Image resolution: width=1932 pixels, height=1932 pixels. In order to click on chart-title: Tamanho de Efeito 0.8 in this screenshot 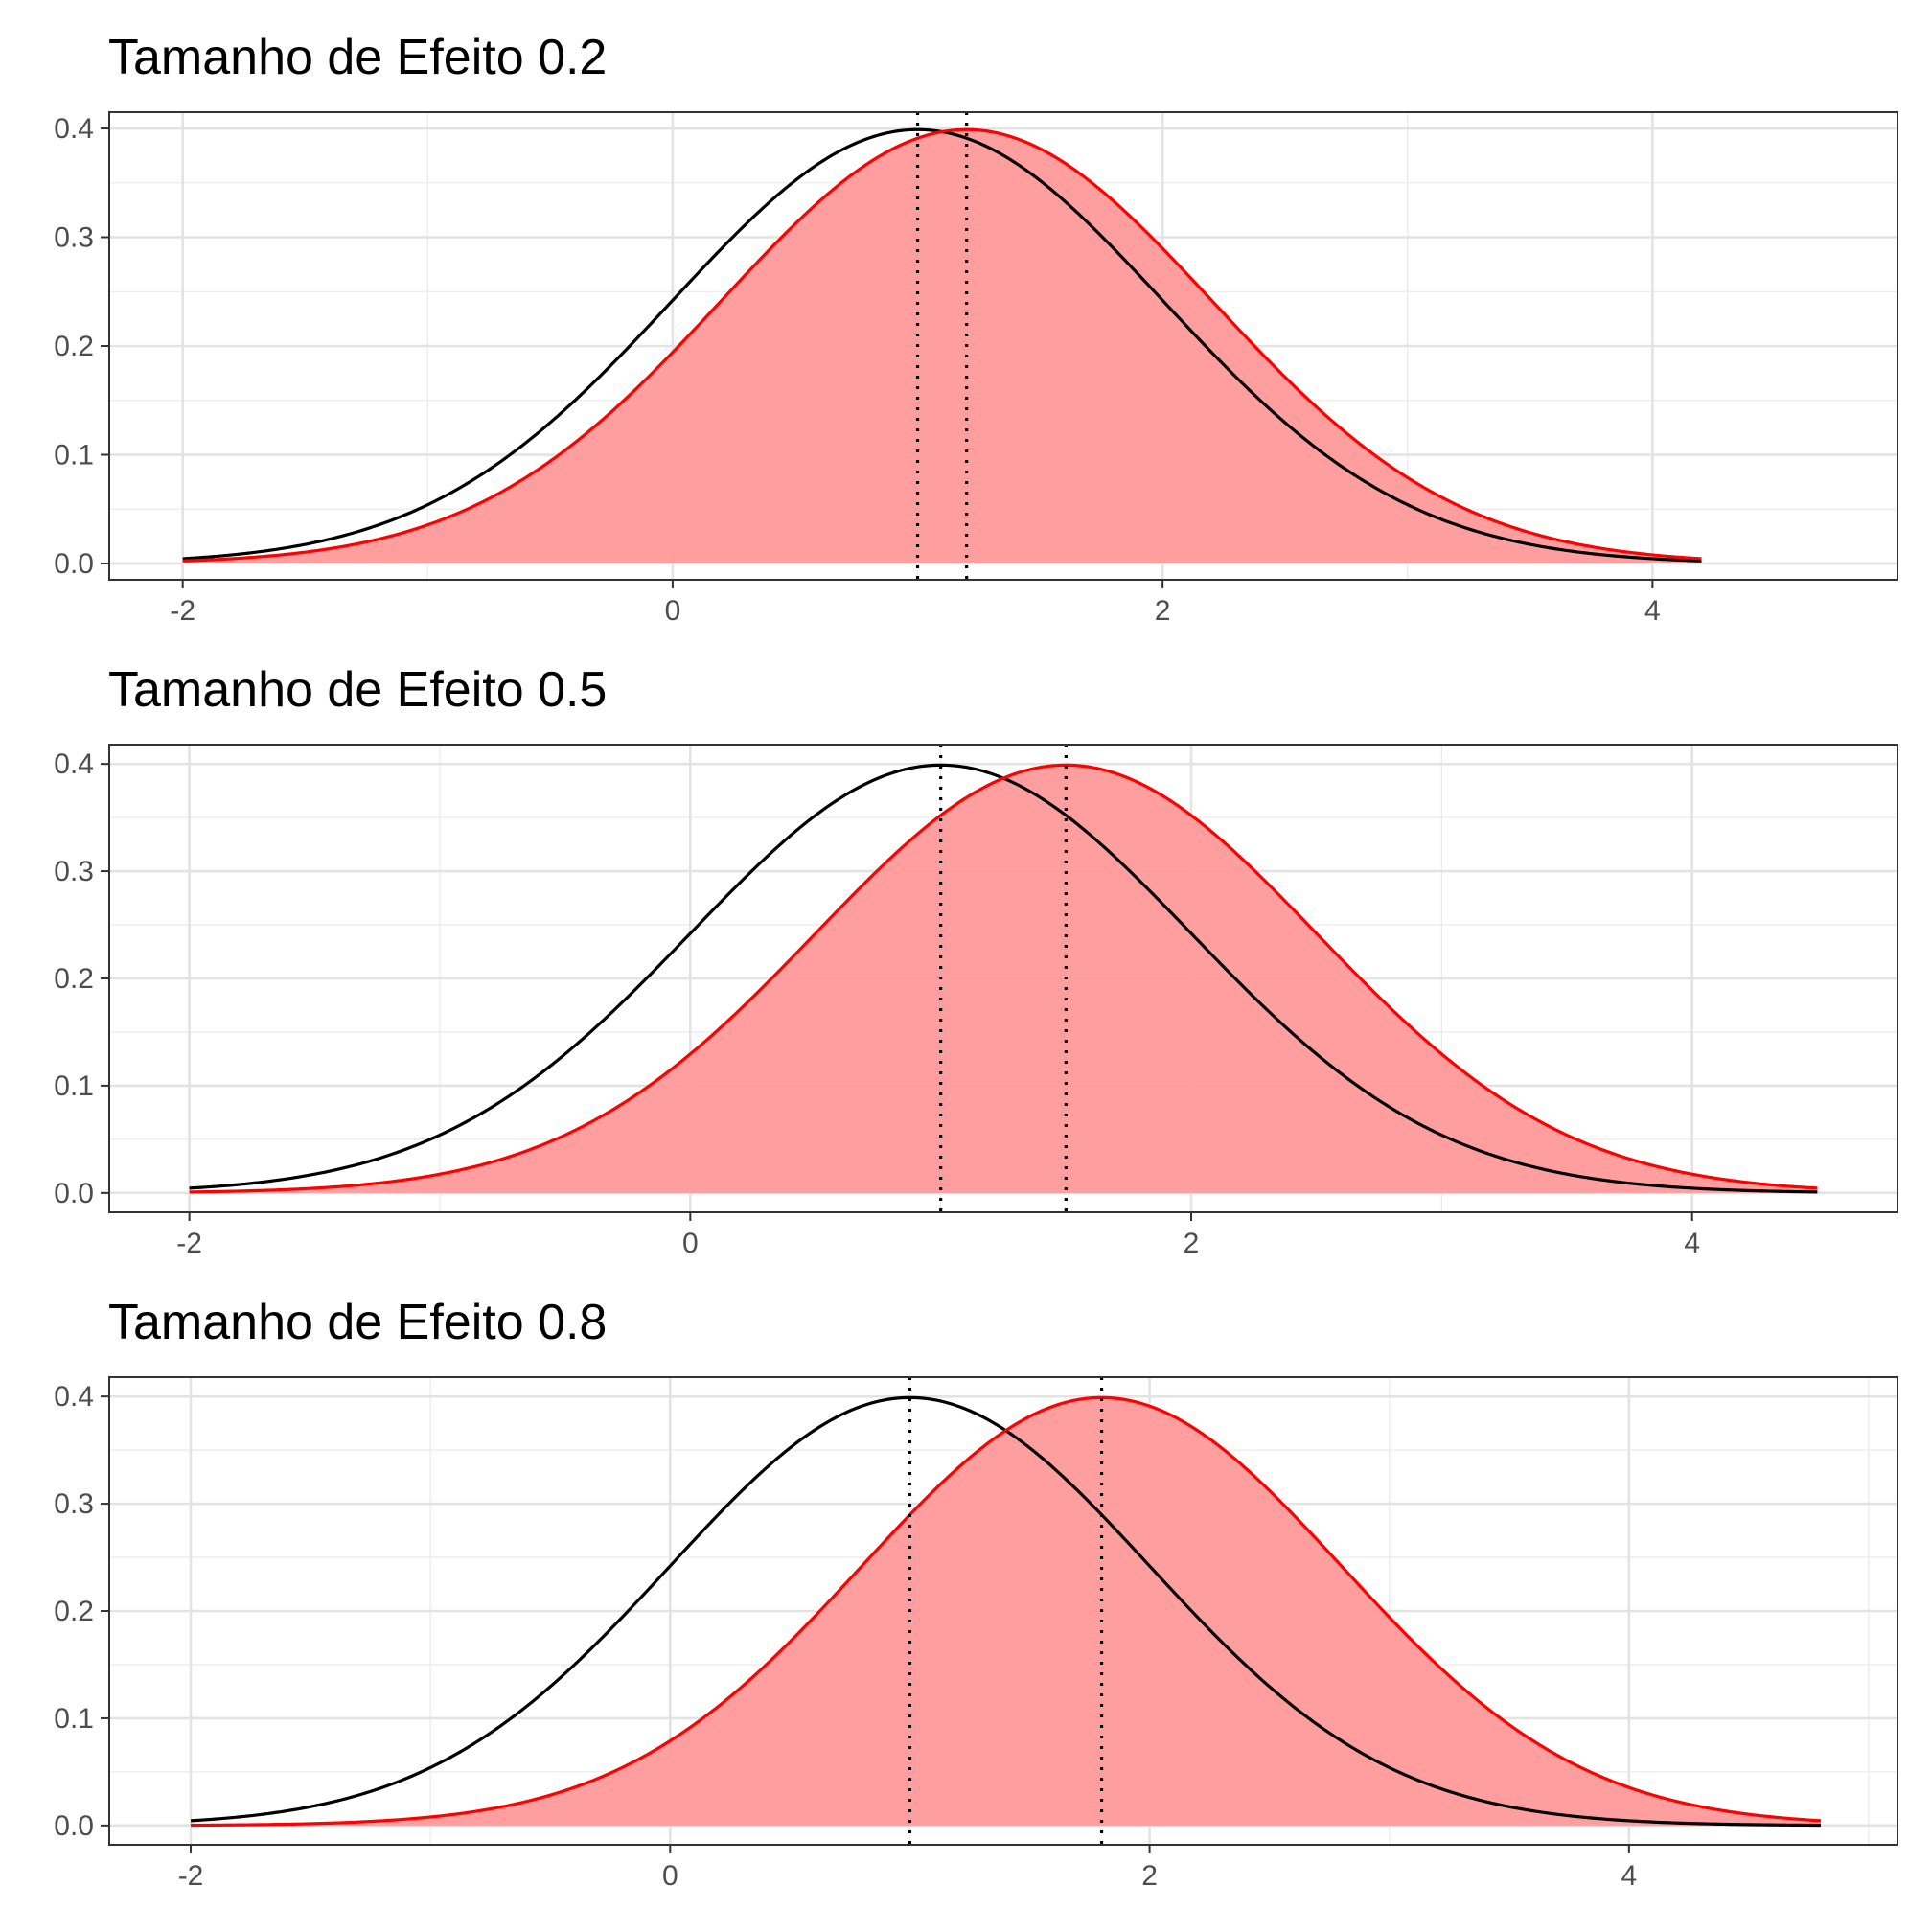, I will do `click(358, 1322)`.